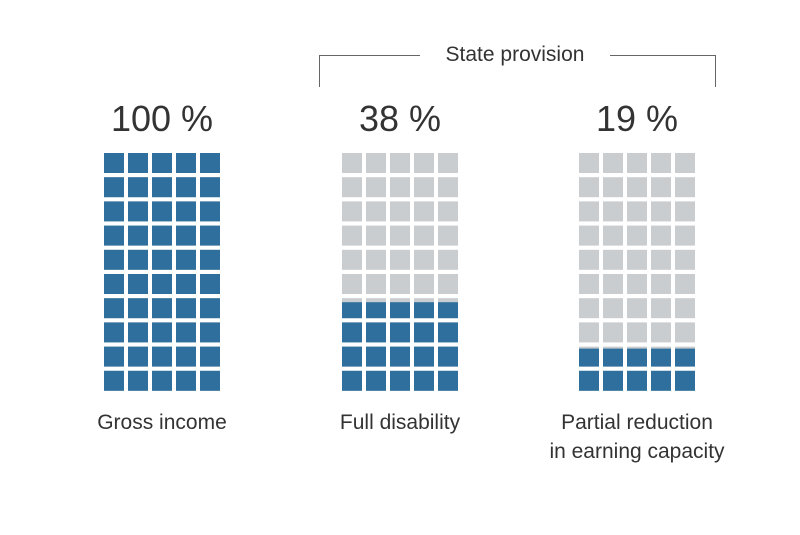  What do you see at coordinates (369, 71) in the screenshot?
I see `bracket-line-left` at bounding box center [369, 71].